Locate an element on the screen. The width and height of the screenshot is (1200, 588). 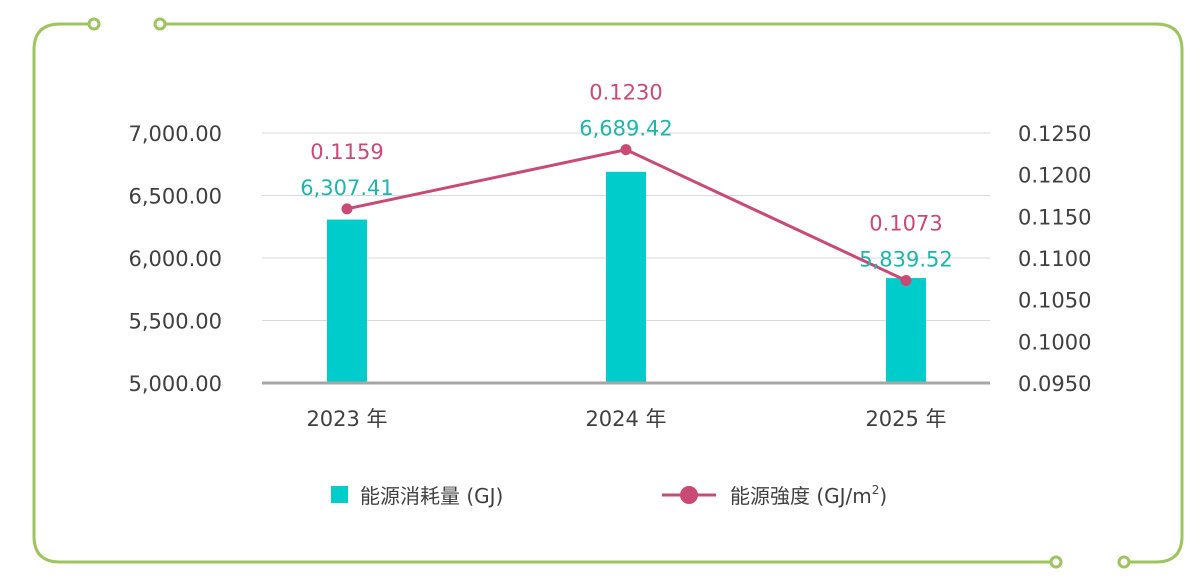
right-tick-label: 0.1250 is located at coordinates (1054, 134).